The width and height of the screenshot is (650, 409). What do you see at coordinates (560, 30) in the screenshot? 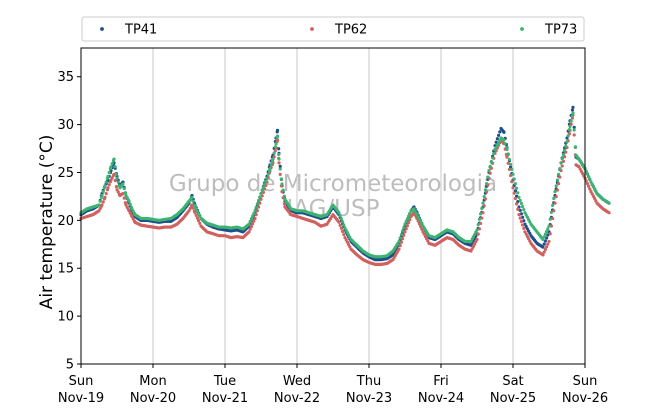
I see `legend-label: TP73` at bounding box center [560, 30].